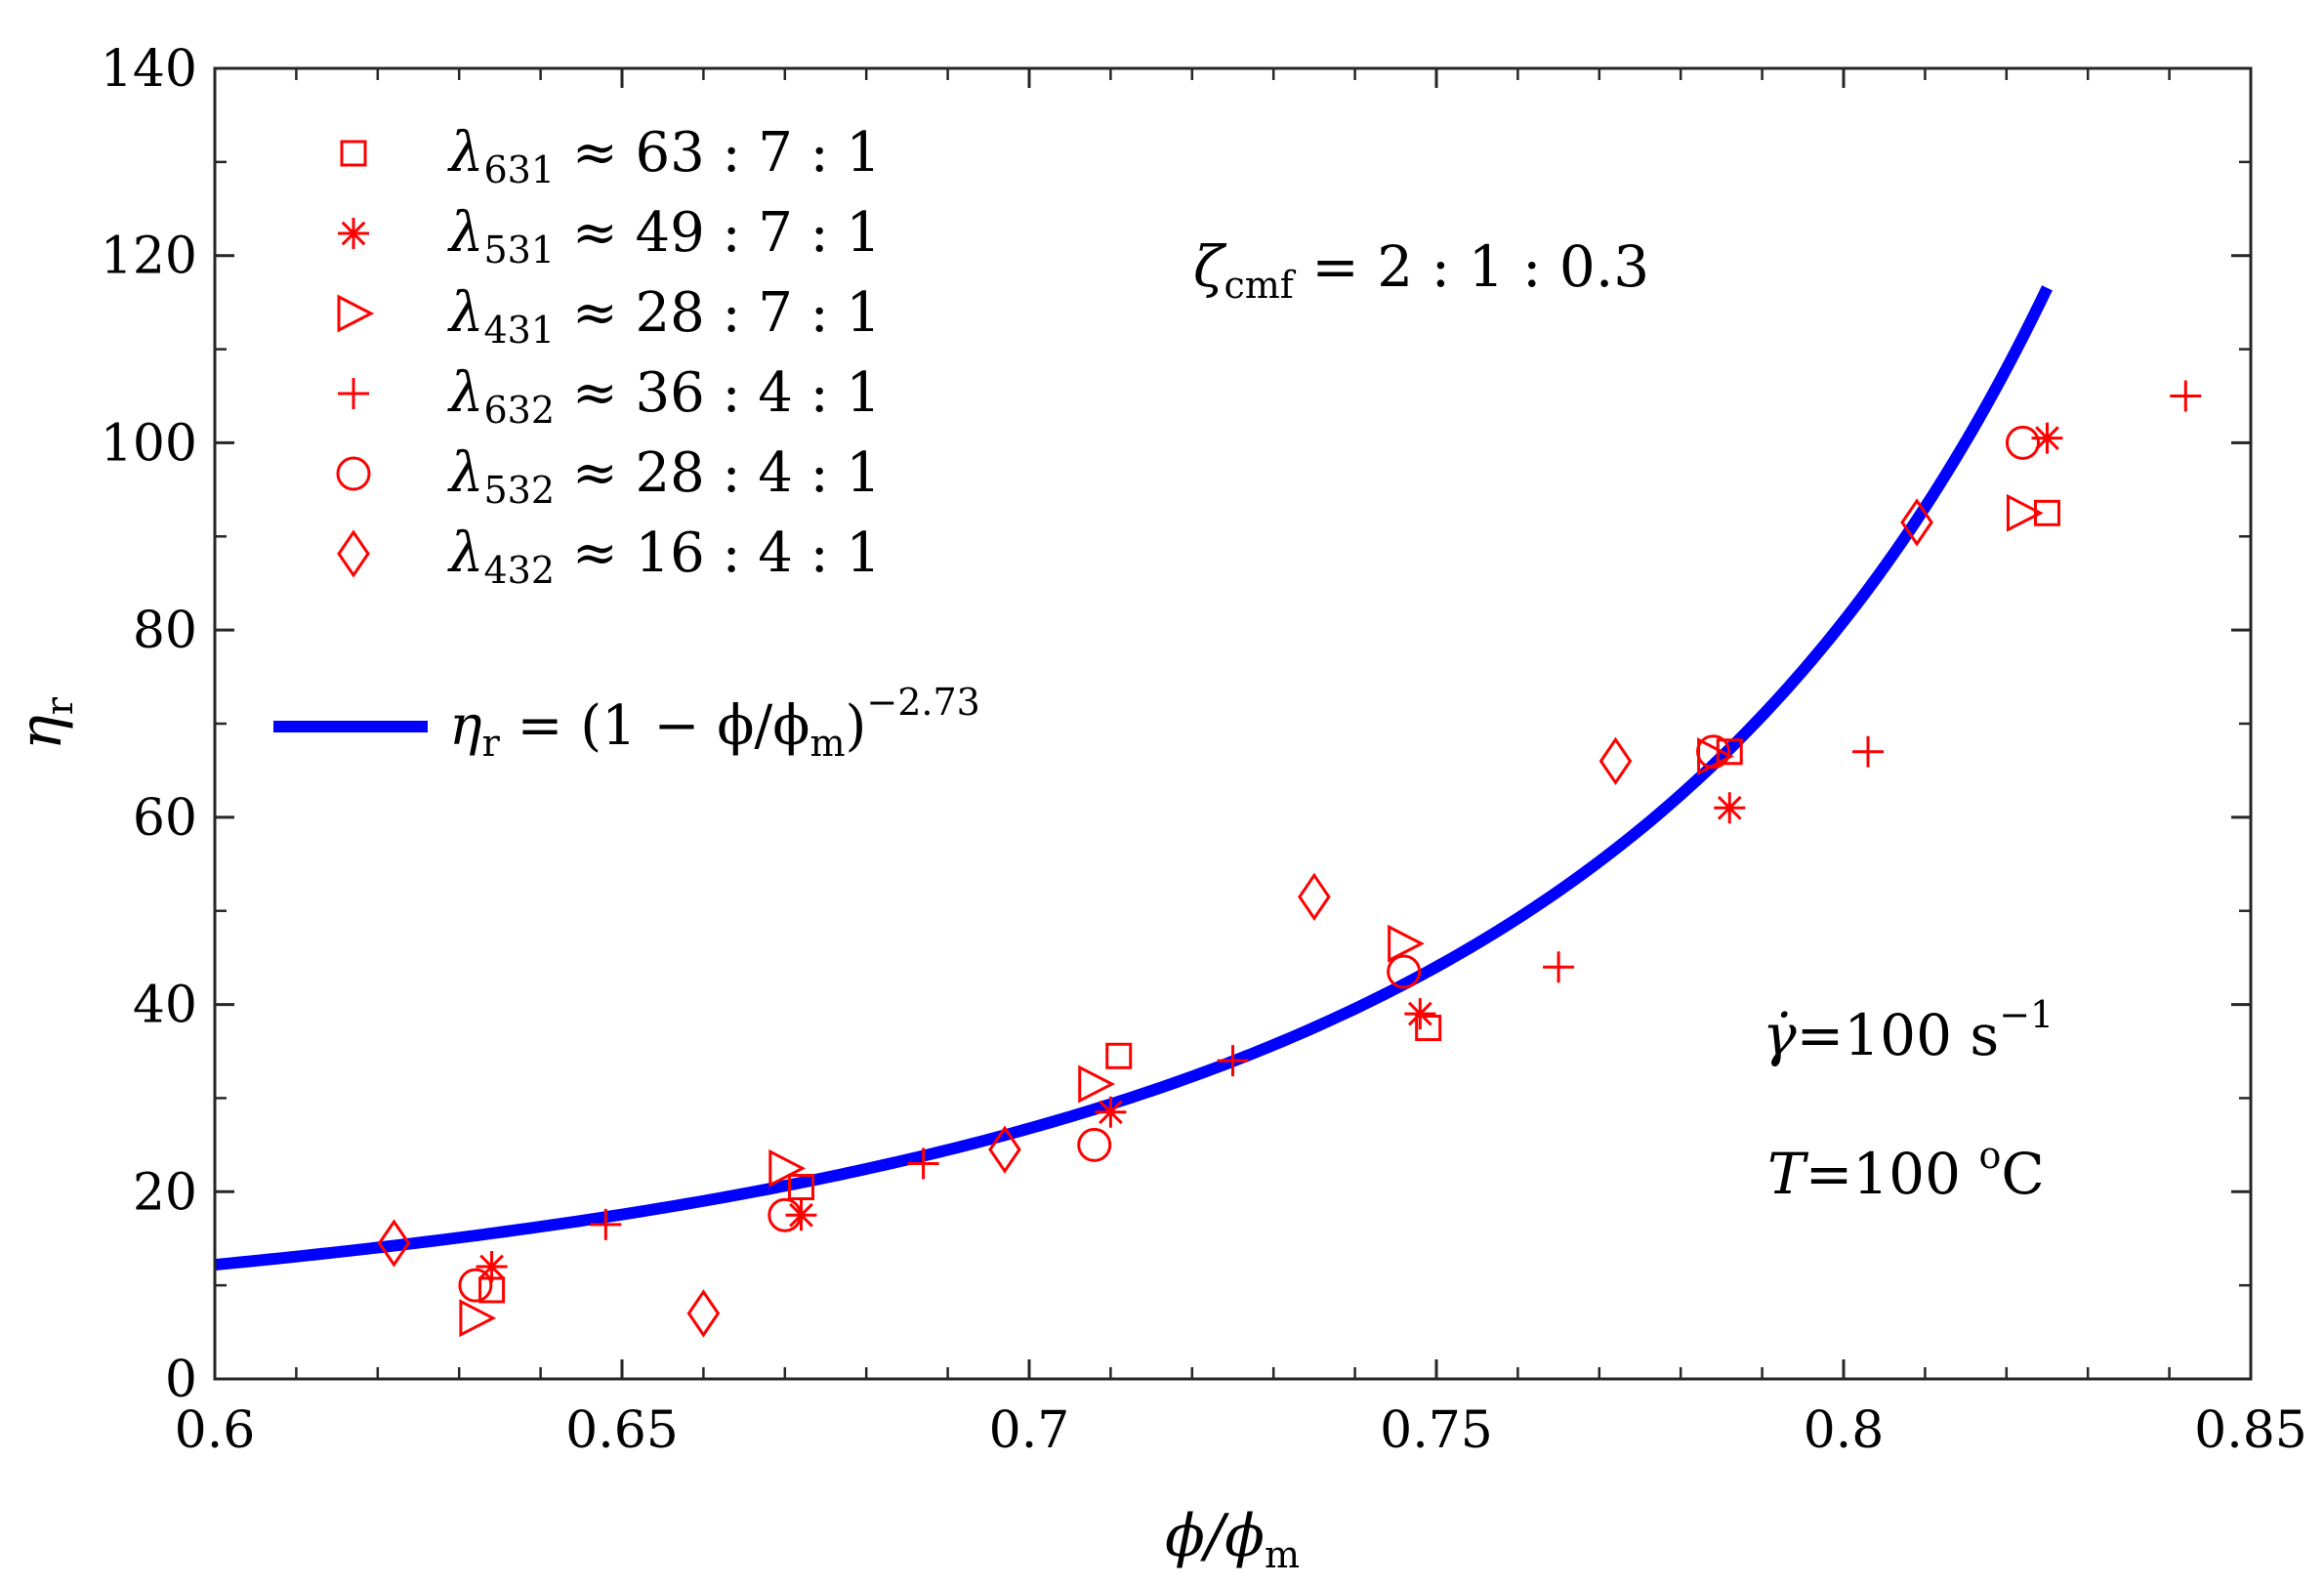 Image resolution: width=2324 pixels, height=1585 pixels. What do you see at coordinates (1029, 1430) in the screenshot?
I see `x-tick-label: 0.7` at bounding box center [1029, 1430].